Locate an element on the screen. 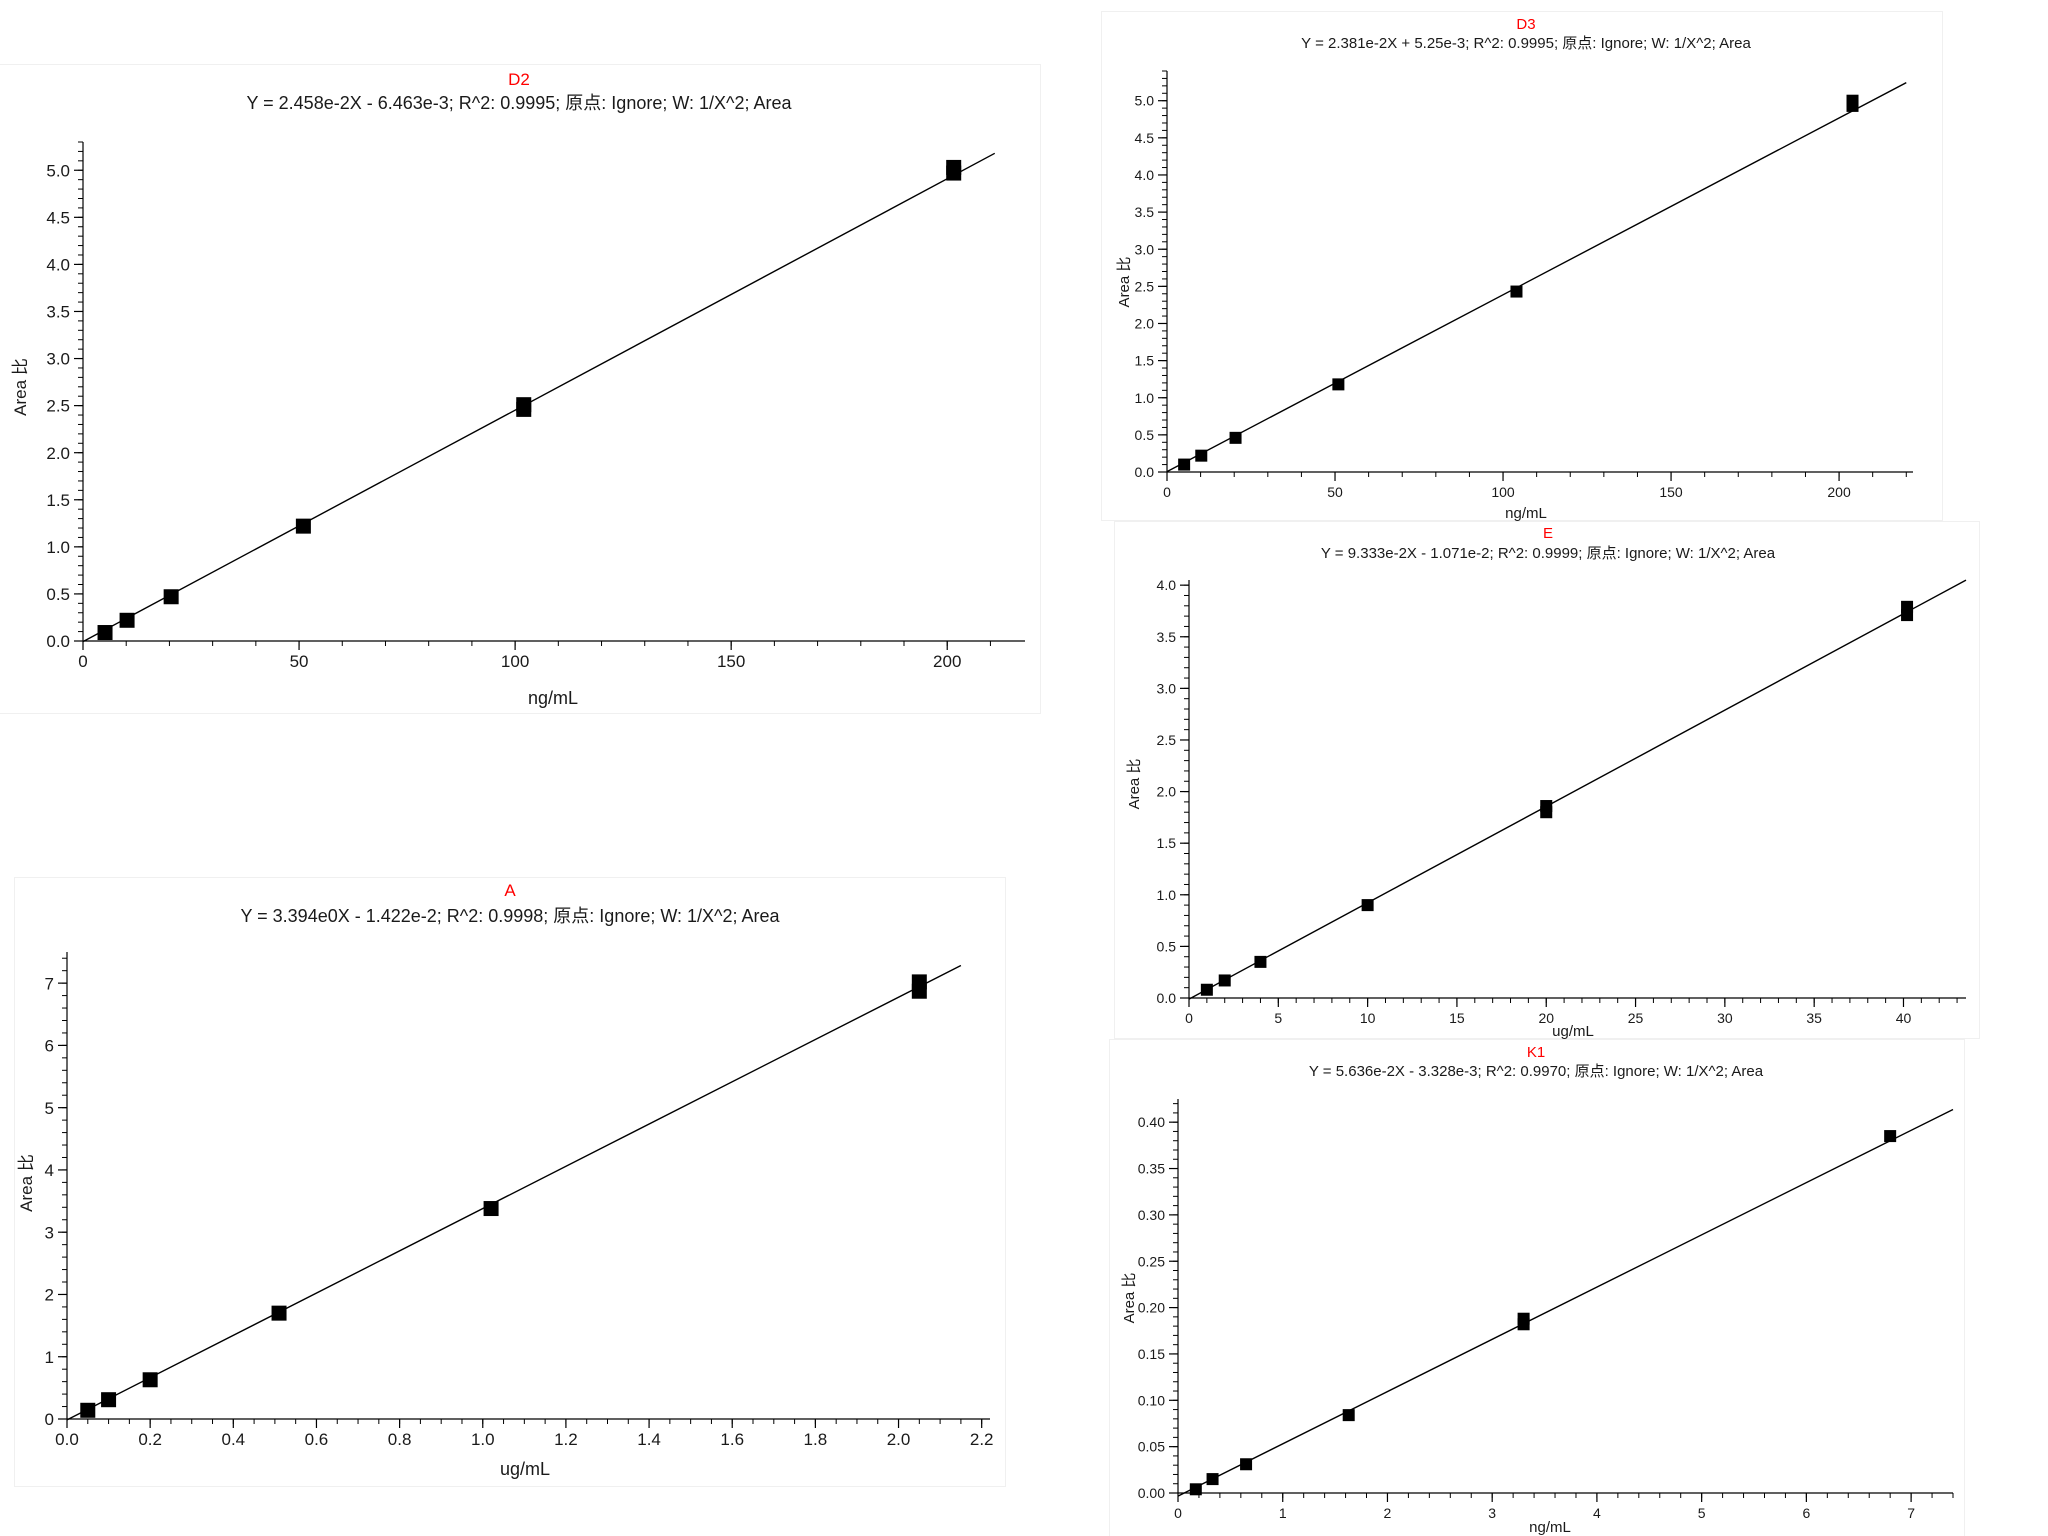  chart-e-y-tick-label: 1.0 is located at coordinates (1167, 895).